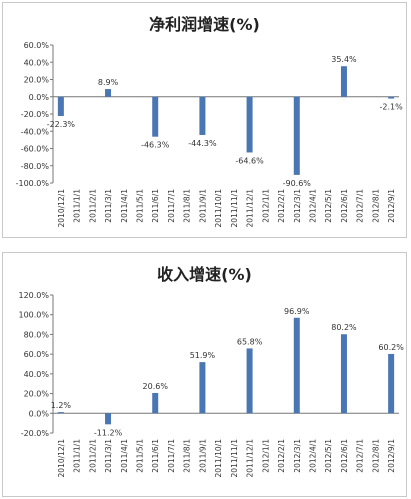 The height and width of the screenshot is (499, 411). Describe the element at coordinates (33, 315) in the screenshot. I see `y-tick-label: 100.0%` at that location.